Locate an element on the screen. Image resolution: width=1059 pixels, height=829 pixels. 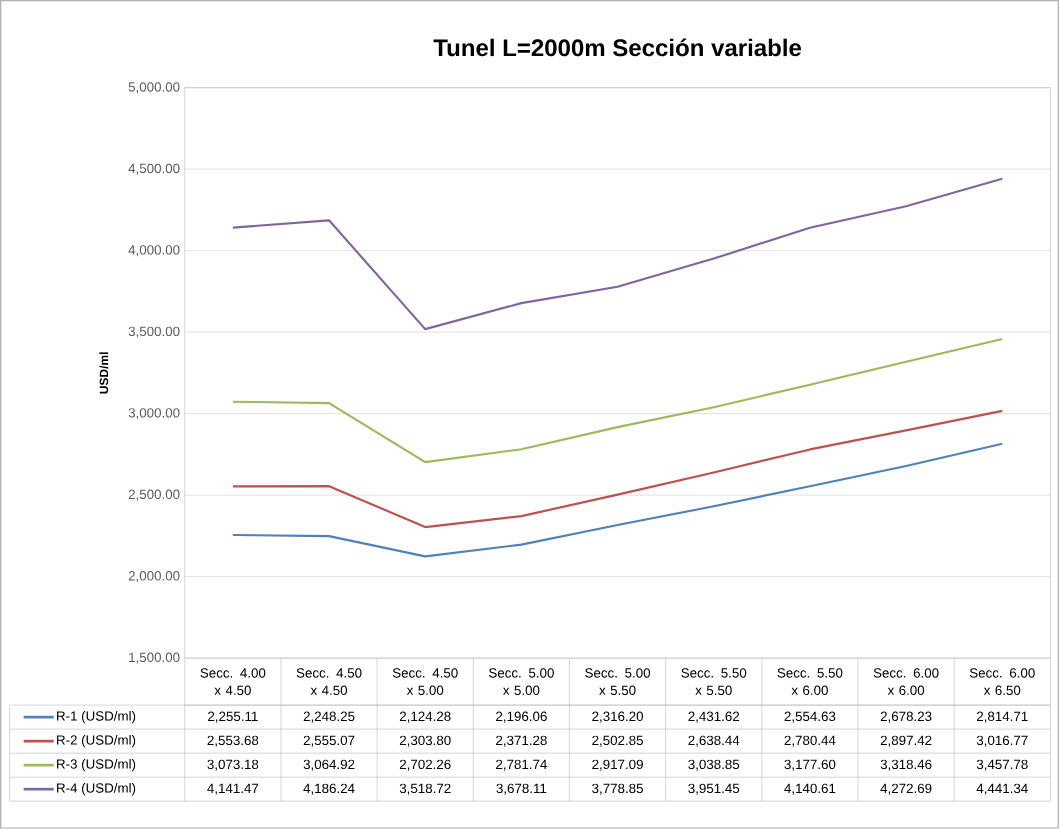
data-label: 3,951.45 is located at coordinates (714, 789).